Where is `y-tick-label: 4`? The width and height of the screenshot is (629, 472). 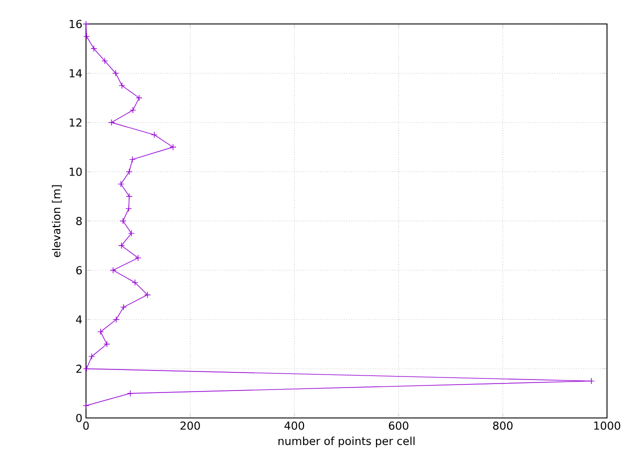
y-tick-label: 4 is located at coordinates (79, 319).